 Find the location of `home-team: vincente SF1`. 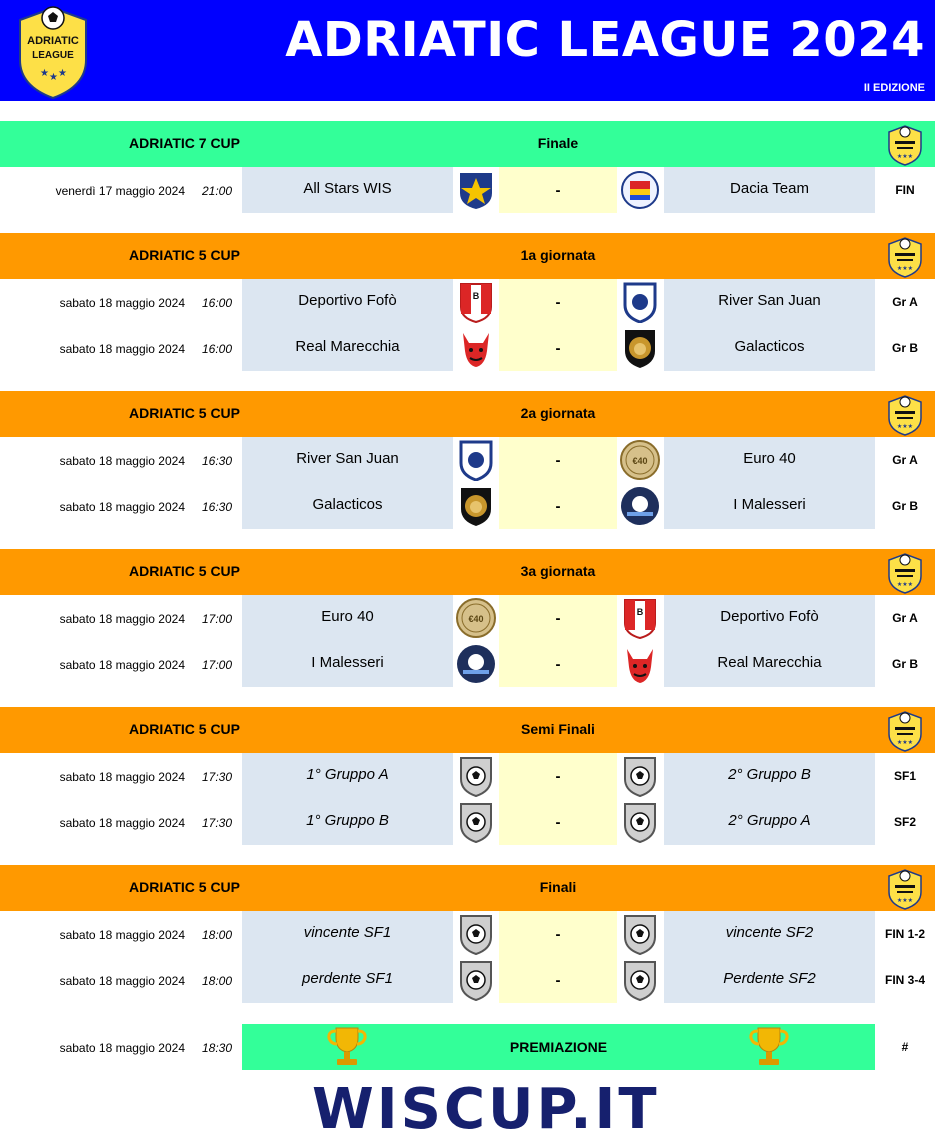

home-team: vincente SF1 is located at coordinates (347, 934).